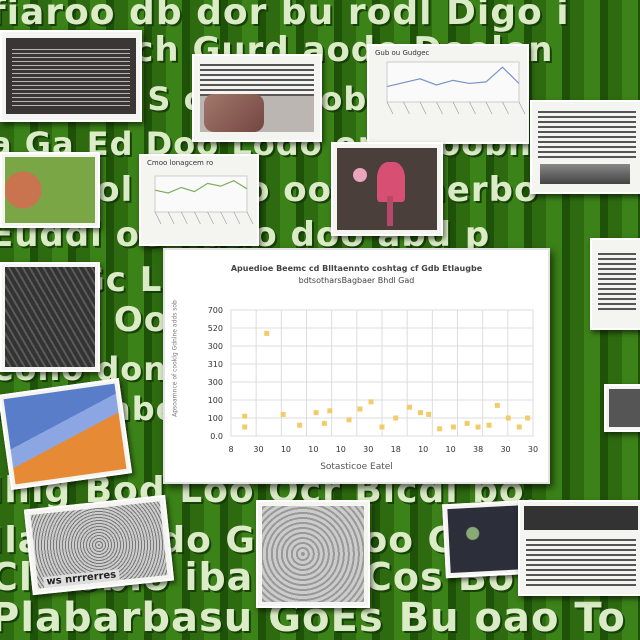 The image size is (640, 640). Describe the element at coordinates (230, 449) in the screenshot. I see `x-tick-label: 8` at that location.